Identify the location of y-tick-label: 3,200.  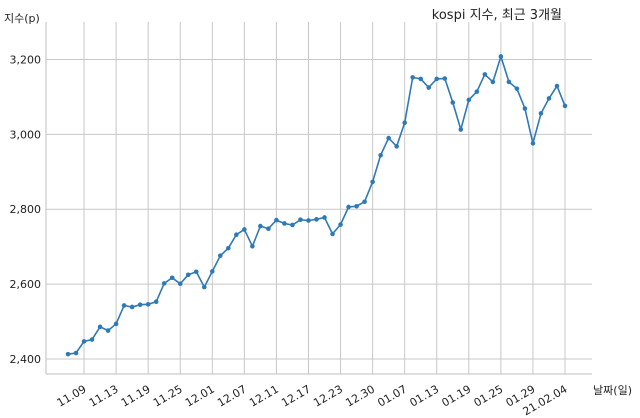
(26, 59).